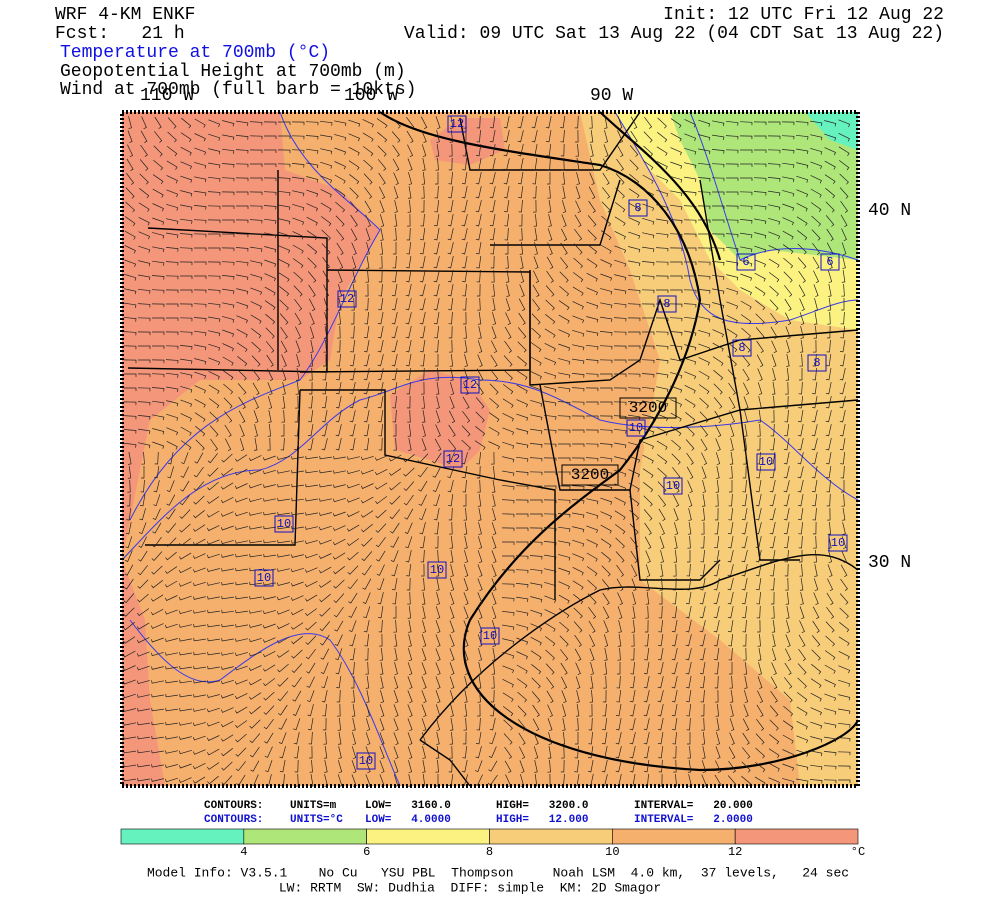  Describe the element at coordinates (542, 806) in the screenshot. I see `contour-info: HIGH= 3200.0` at that location.